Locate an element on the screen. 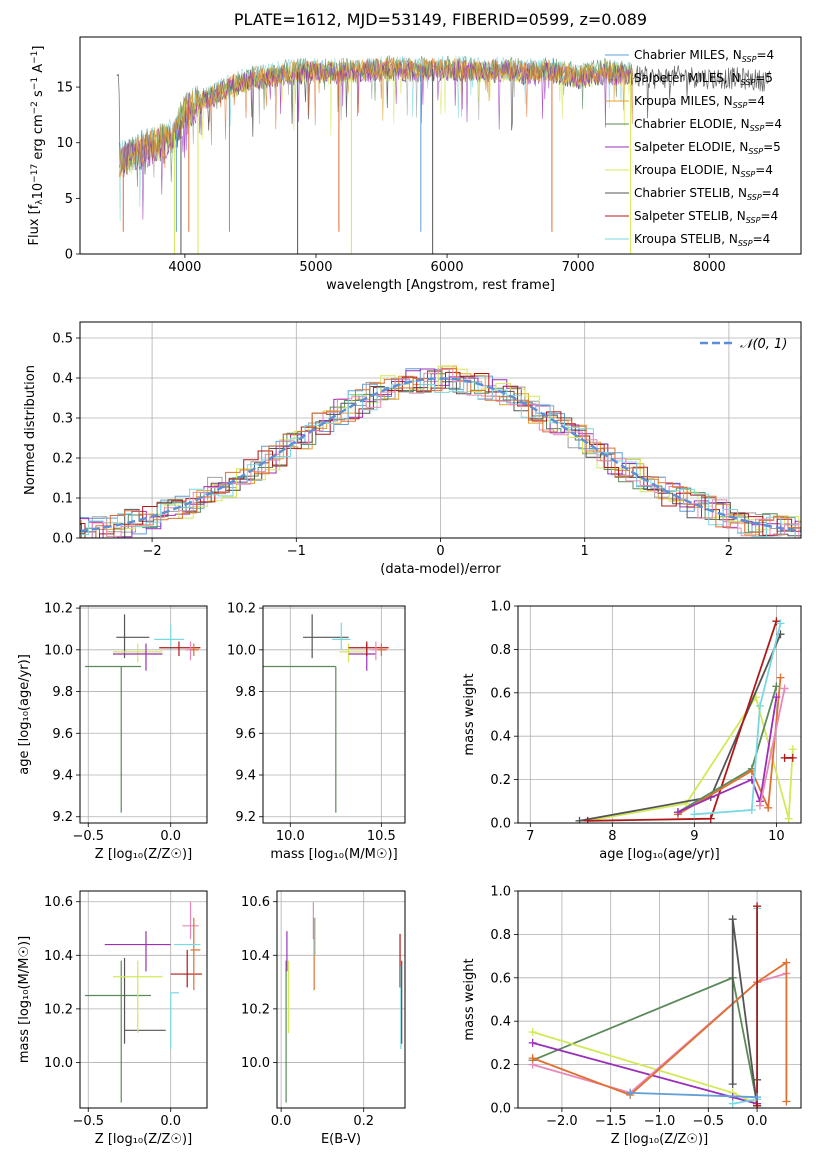  x-tick-label: 5000 is located at coordinates (315, 267).